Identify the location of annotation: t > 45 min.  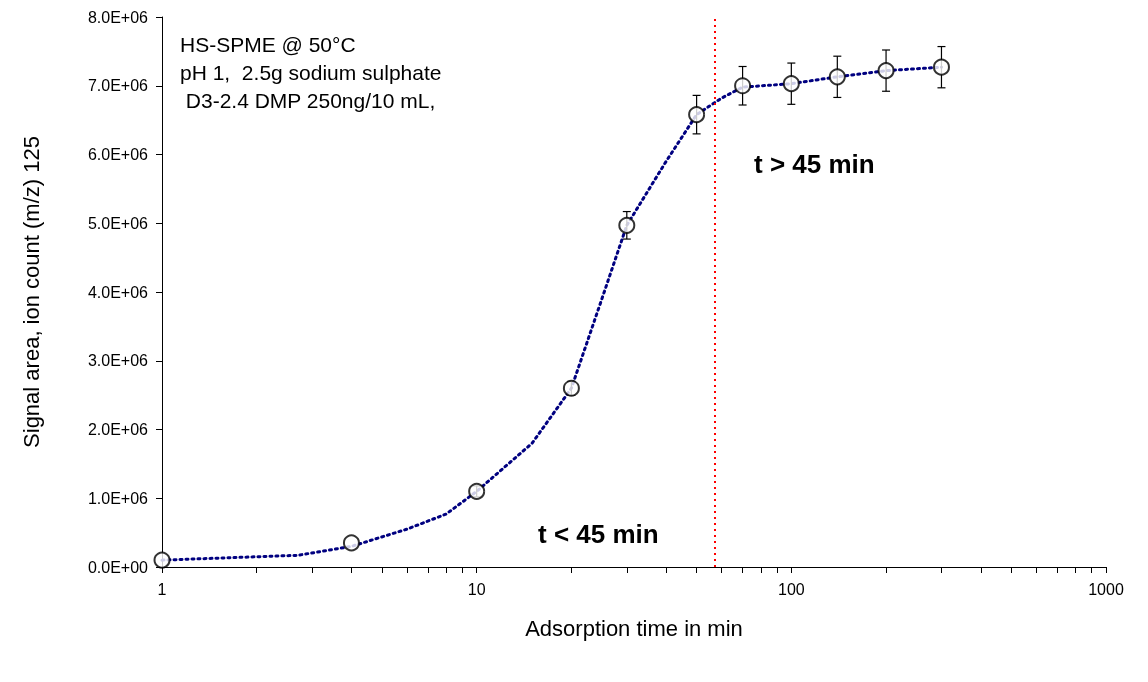
(814, 164).